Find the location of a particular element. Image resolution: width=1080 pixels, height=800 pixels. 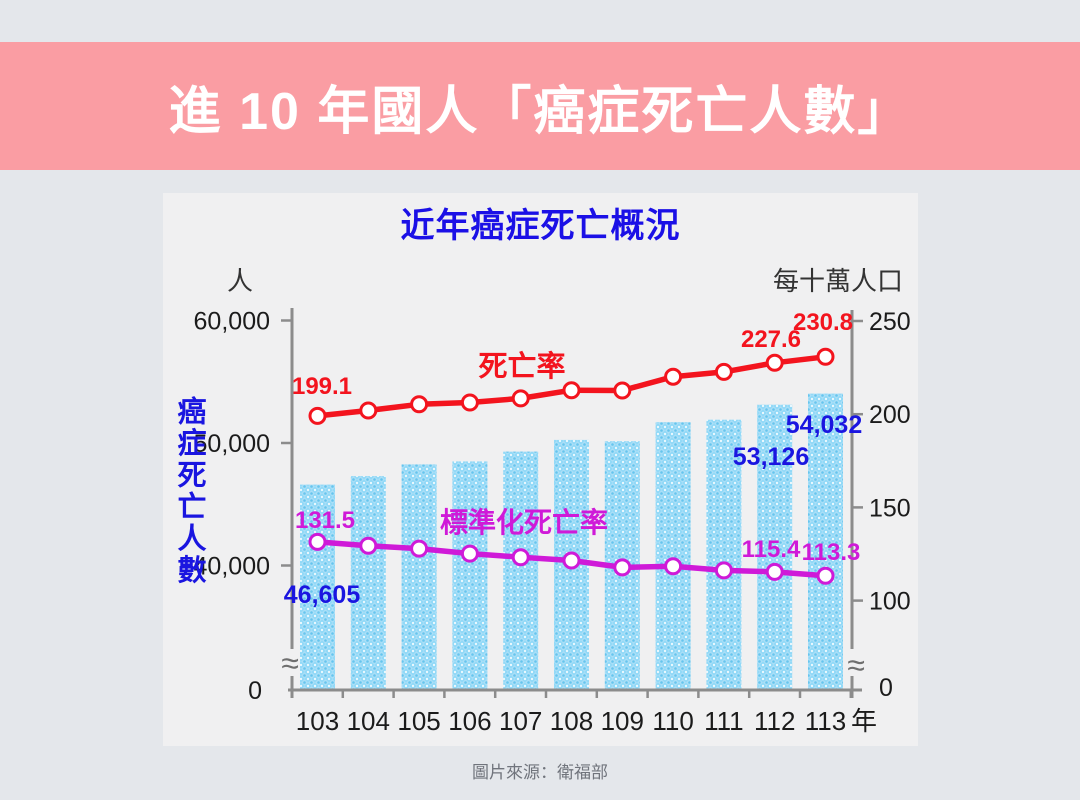

chart-title: 近年癌症死亡概況 is located at coordinates (540, 226).